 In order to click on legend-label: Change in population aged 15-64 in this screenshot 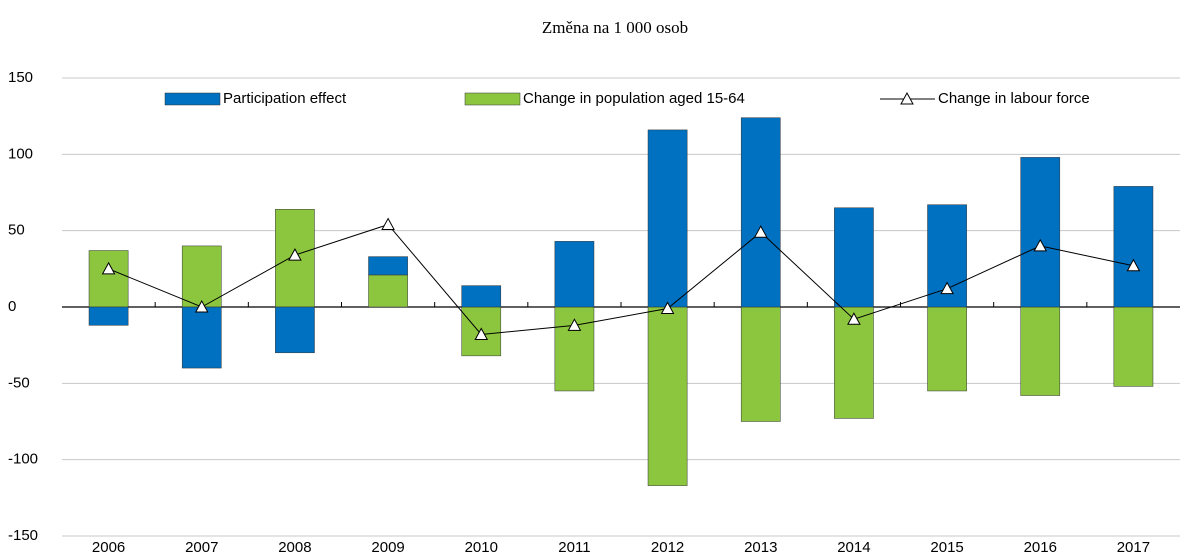, I will do `click(634, 98)`.